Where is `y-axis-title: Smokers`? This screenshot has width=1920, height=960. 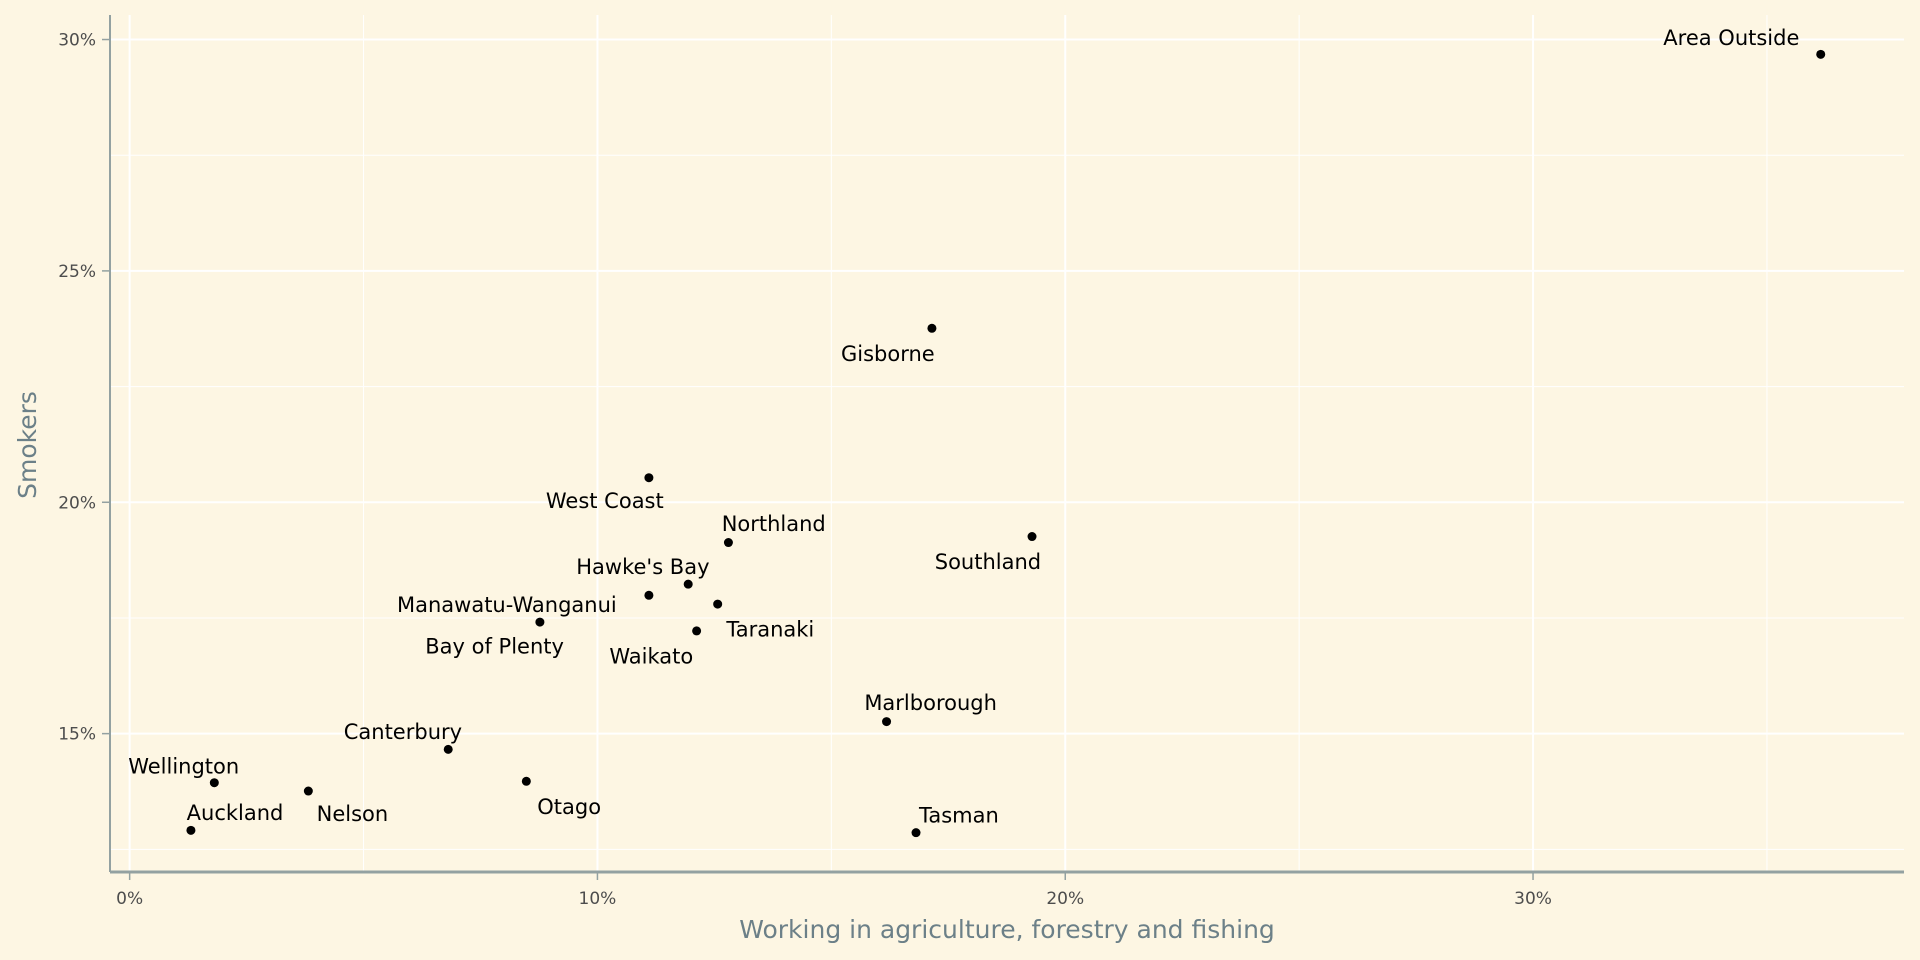
y-axis-title: Smokers is located at coordinates (27, 445).